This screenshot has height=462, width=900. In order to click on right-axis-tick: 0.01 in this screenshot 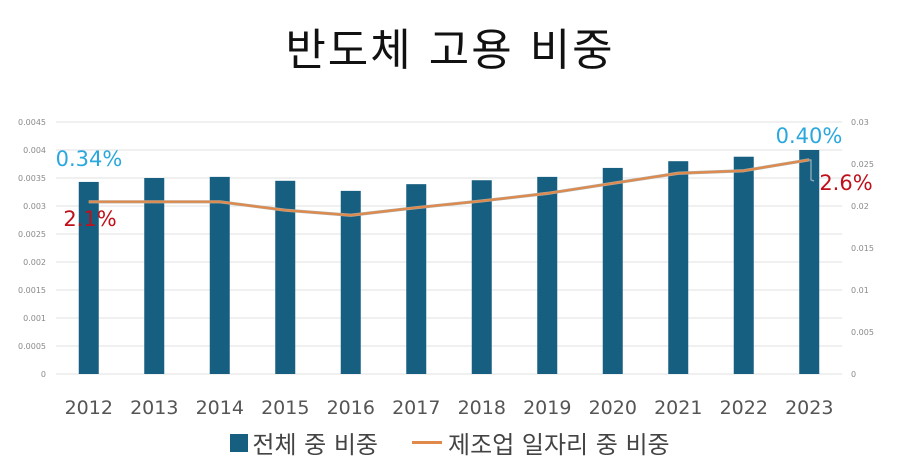, I will do `click(860, 290)`.